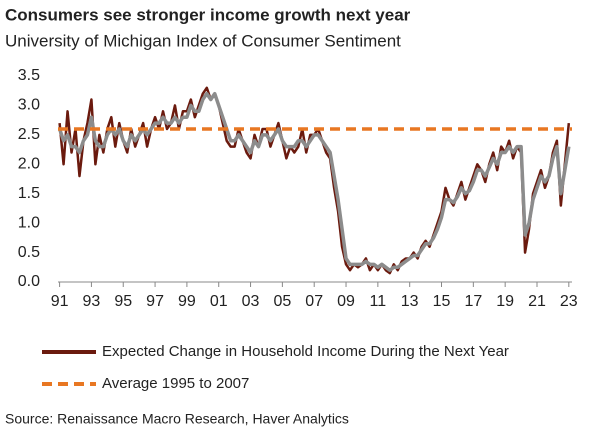 The width and height of the screenshot is (609, 437). What do you see at coordinates (346, 301) in the screenshot?
I see `x-tick-label: 09` at bounding box center [346, 301].